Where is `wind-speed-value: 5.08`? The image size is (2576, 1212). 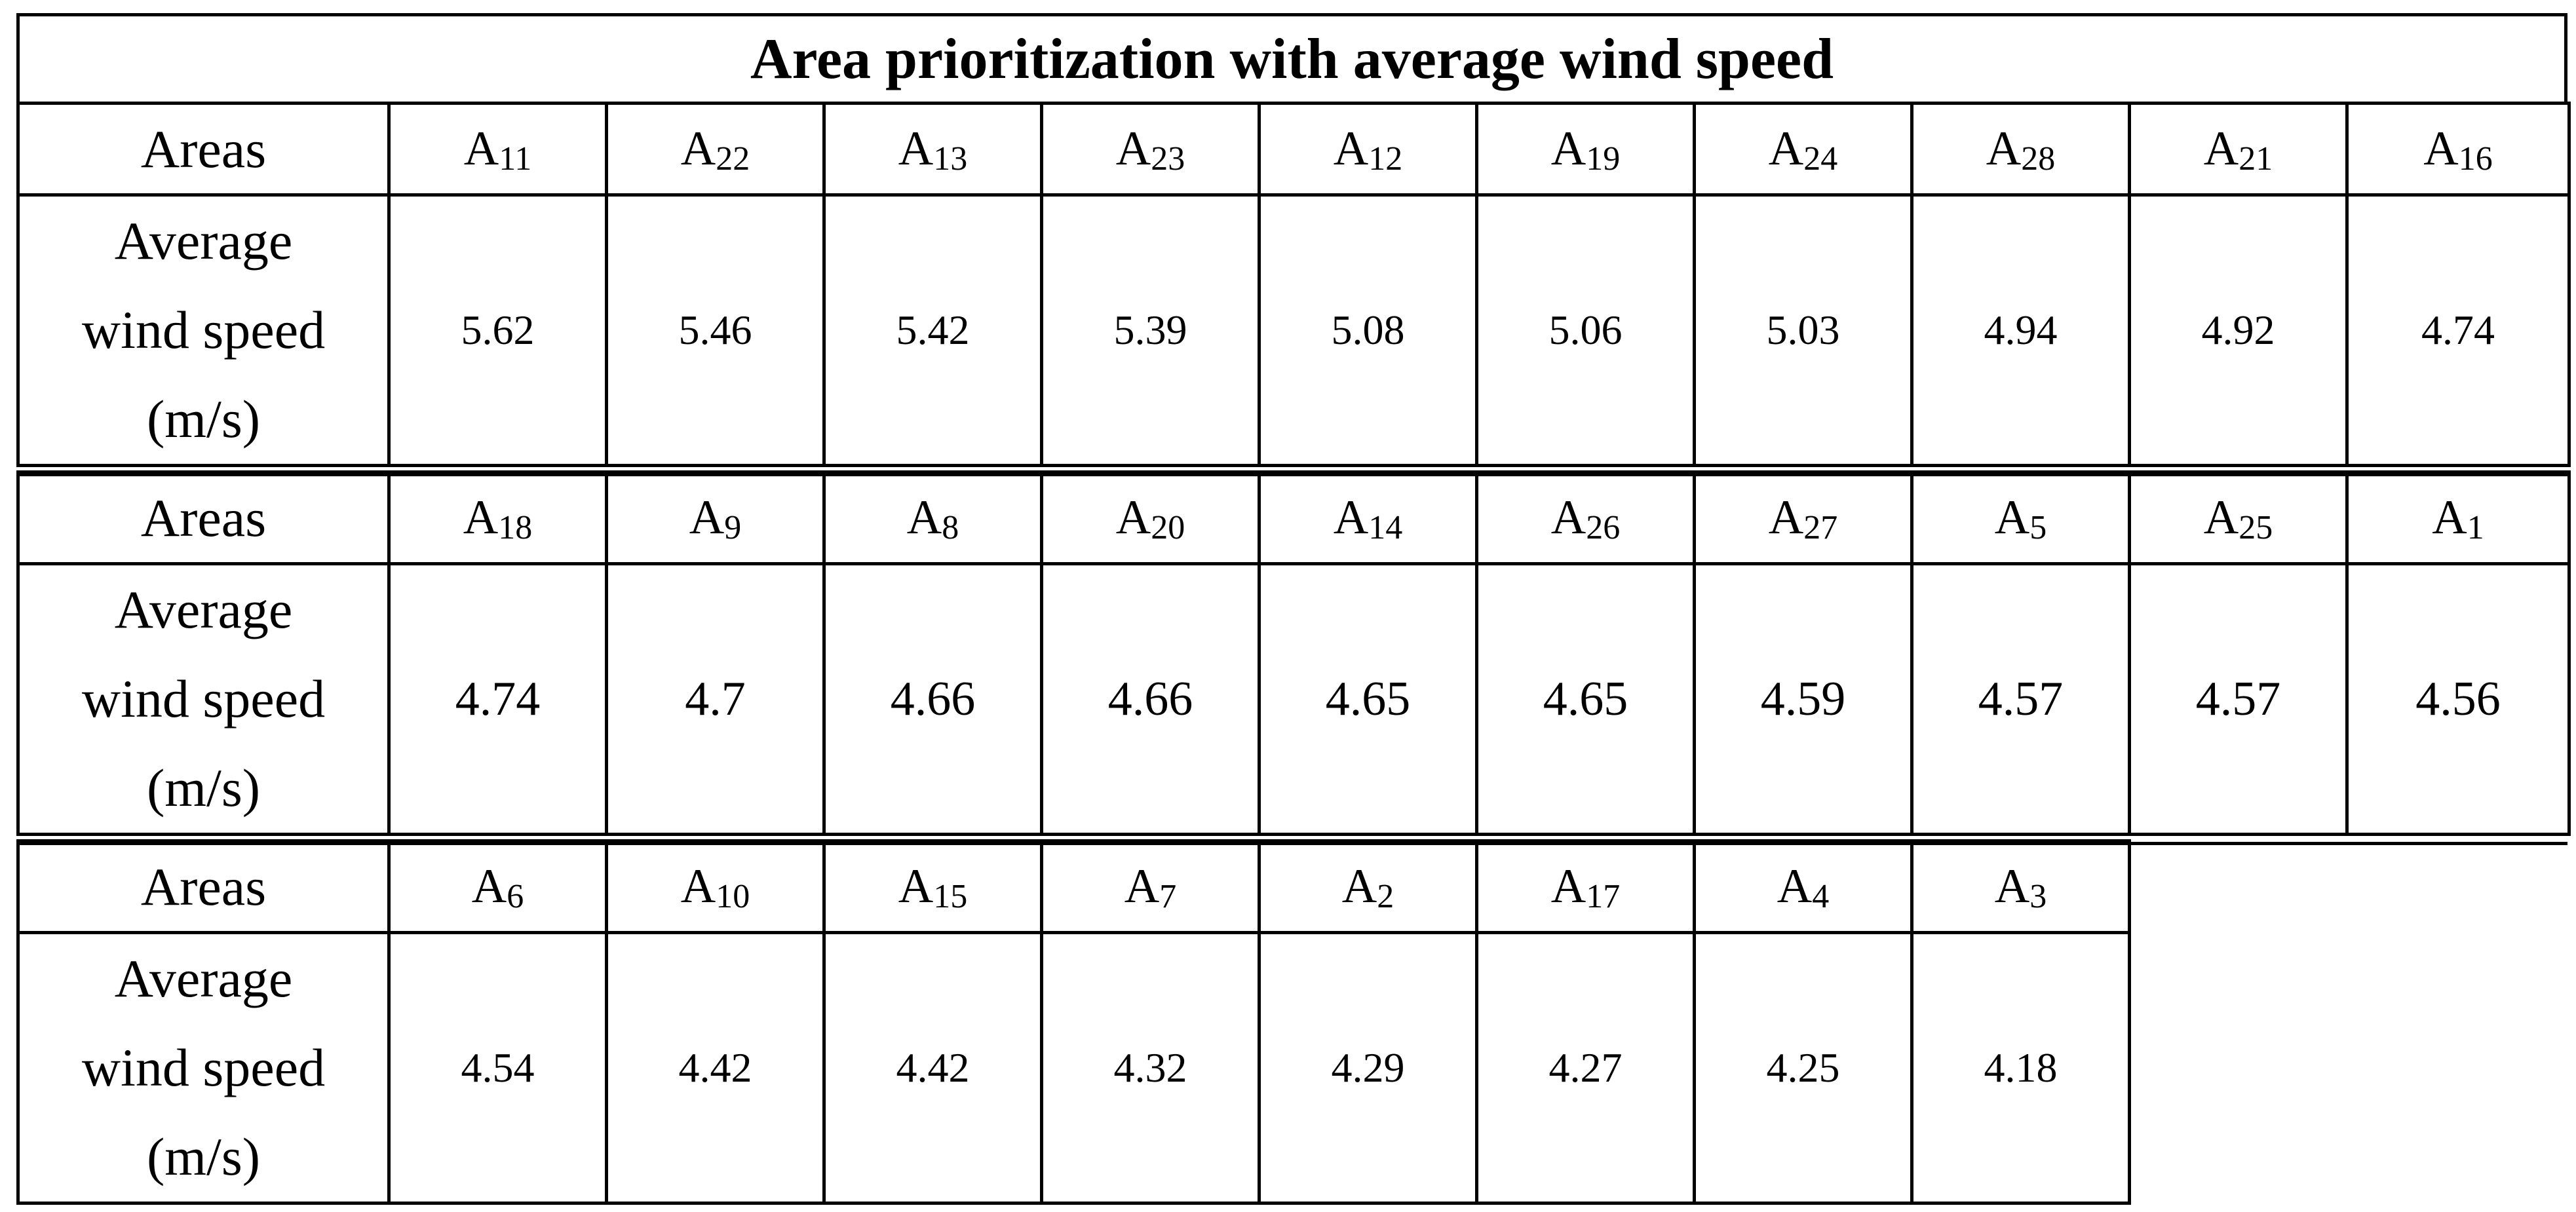
wind-speed-value: 5.08 is located at coordinates (1368, 330).